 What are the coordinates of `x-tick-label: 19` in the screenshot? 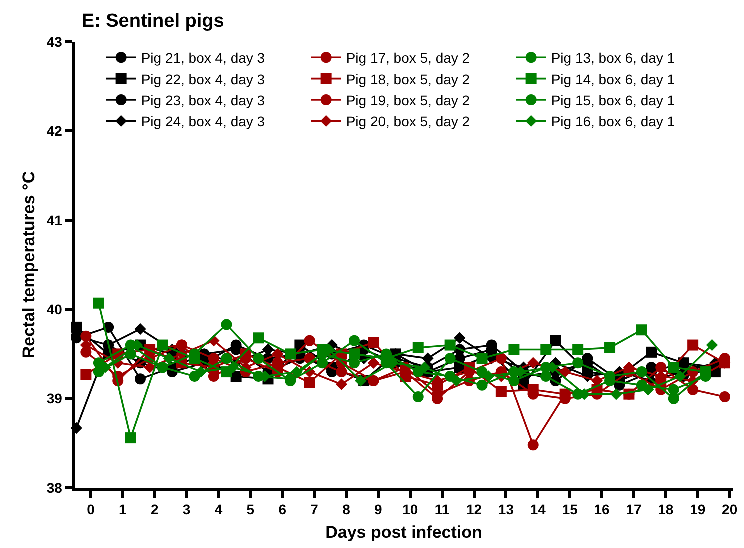 It's located at (698, 510).